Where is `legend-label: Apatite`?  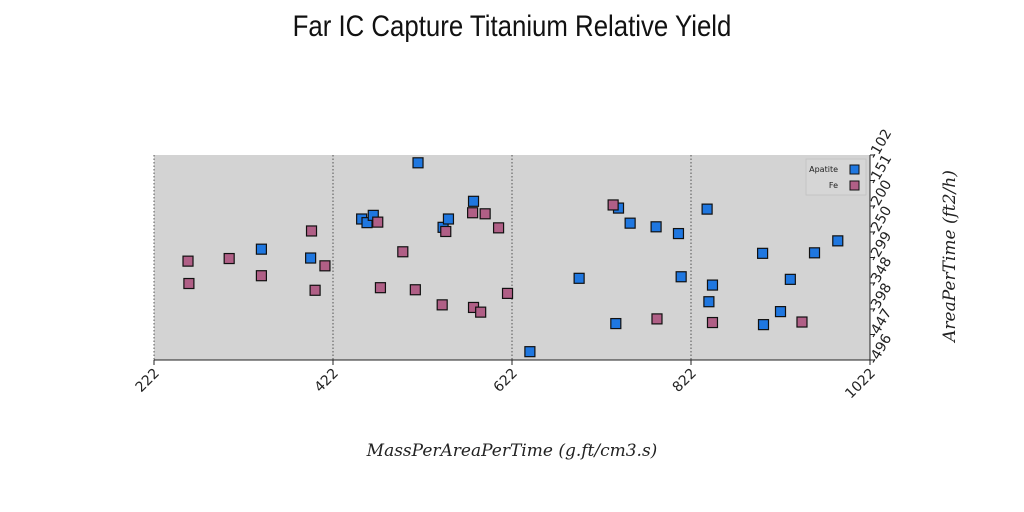
legend-label: Apatite is located at coordinates (823, 169).